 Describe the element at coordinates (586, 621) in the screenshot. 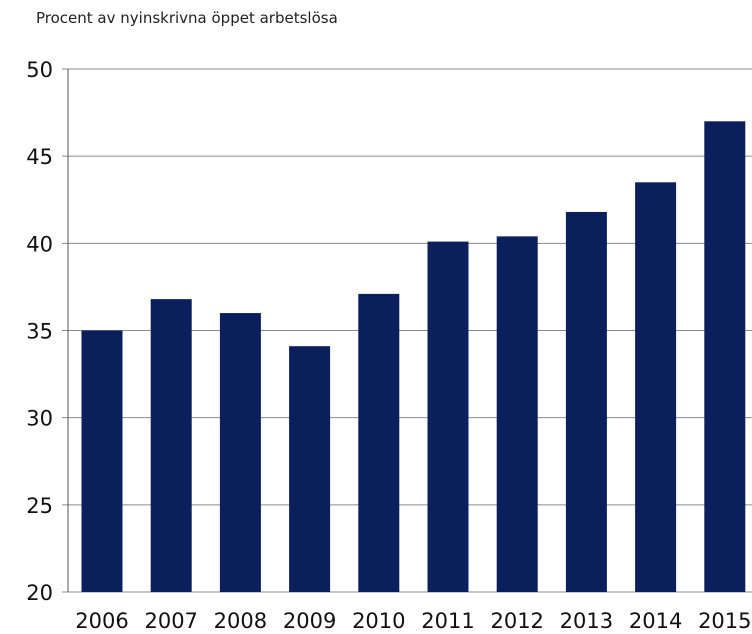

I see `x-tick-label: 2013` at that location.